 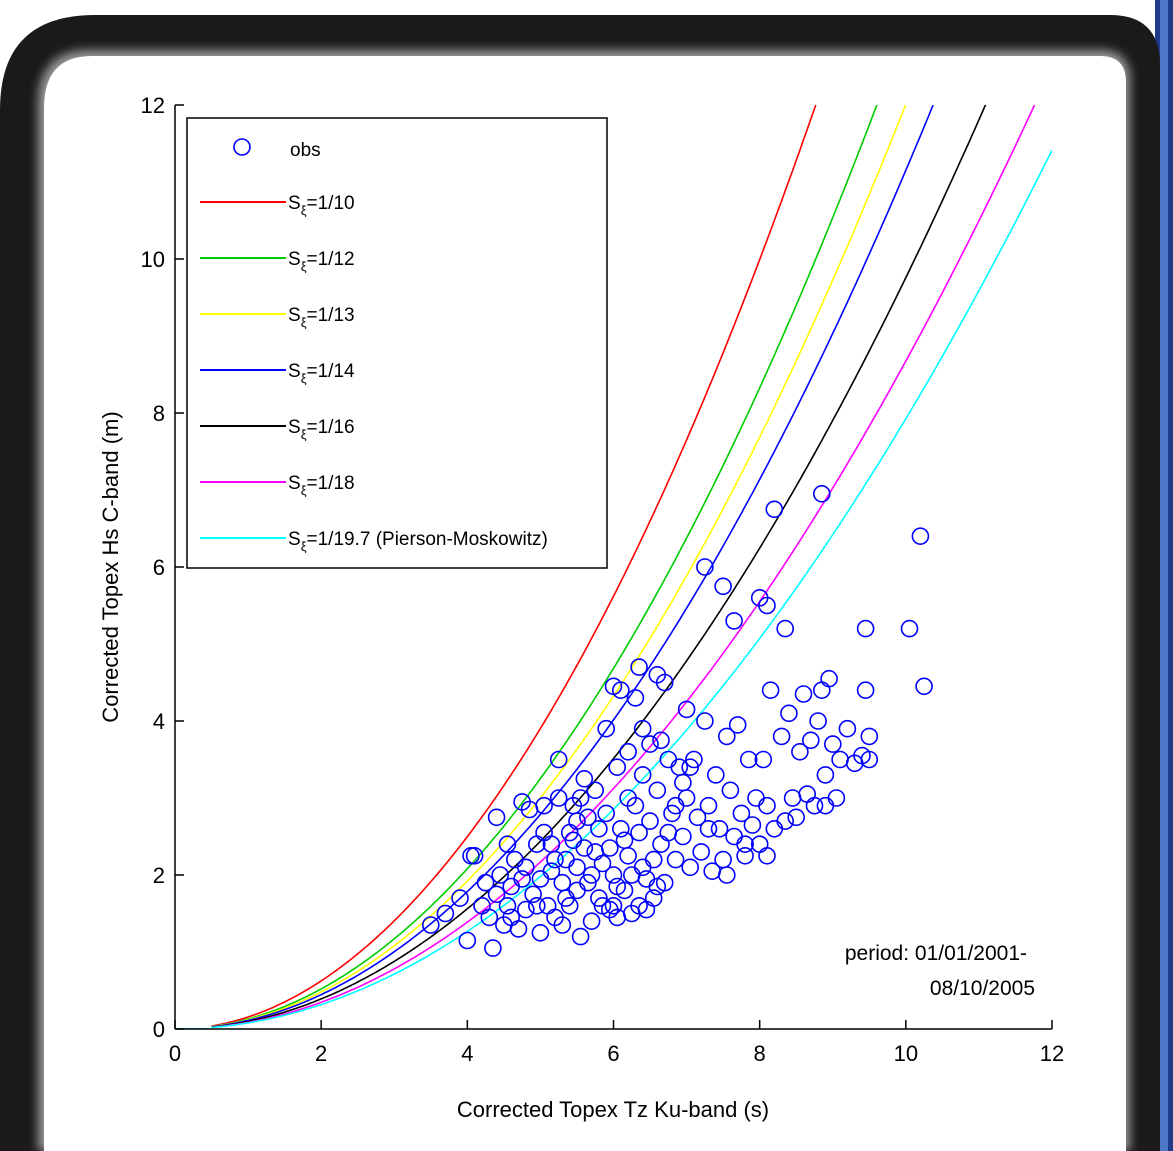 I want to click on x-tick-label: 6, so click(x=613, y=1053).